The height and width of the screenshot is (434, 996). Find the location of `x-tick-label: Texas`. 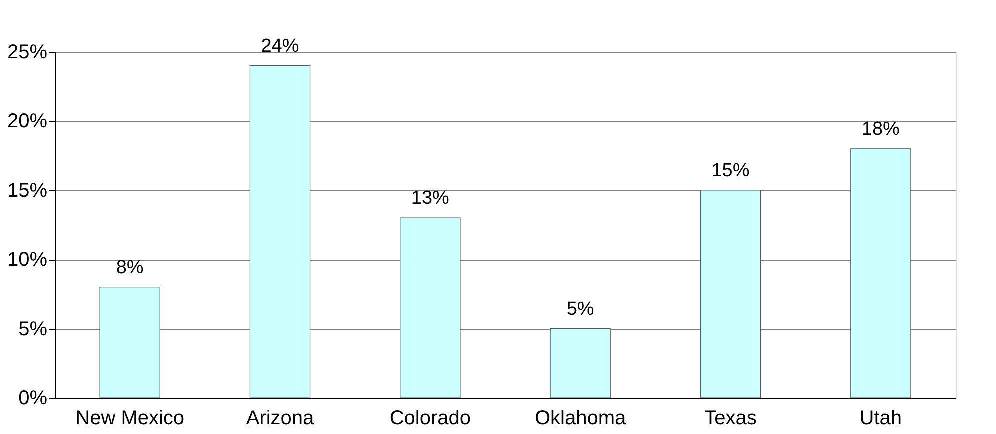

x-tick-label: Texas is located at coordinates (730, 419).